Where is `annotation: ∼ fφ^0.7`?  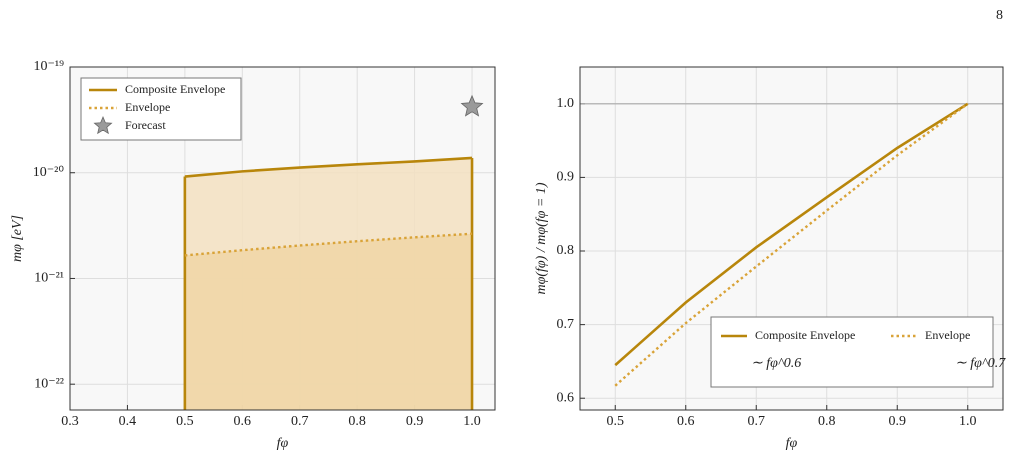
annotation: ∼ fφ^0.7 is located at coordinates (980, 363).